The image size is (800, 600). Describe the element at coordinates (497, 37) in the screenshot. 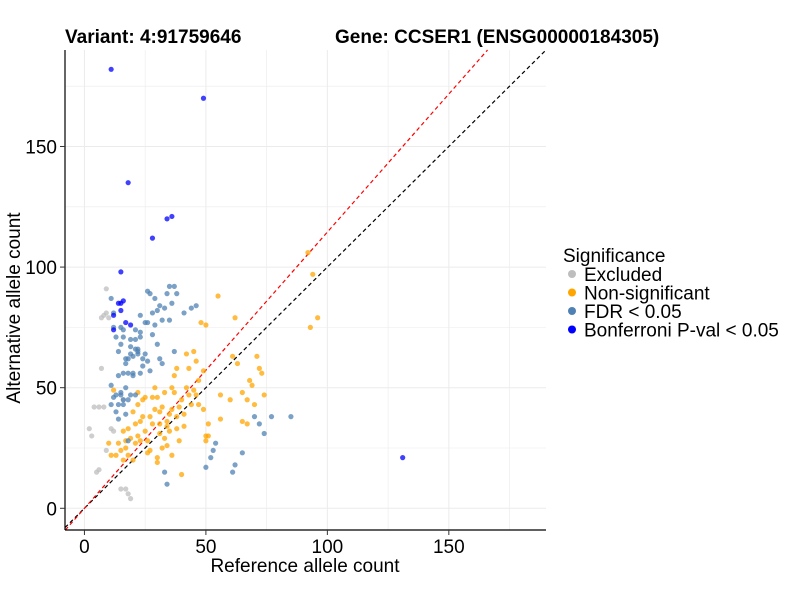

I see `chart-title-gene: Gene: CCSER1 (ENSG00000184305)` at that location.